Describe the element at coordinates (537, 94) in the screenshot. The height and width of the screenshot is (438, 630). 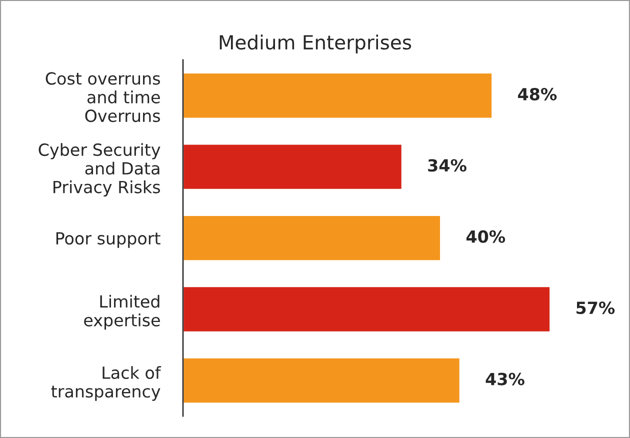
I see `data-label: 48%` at that location.